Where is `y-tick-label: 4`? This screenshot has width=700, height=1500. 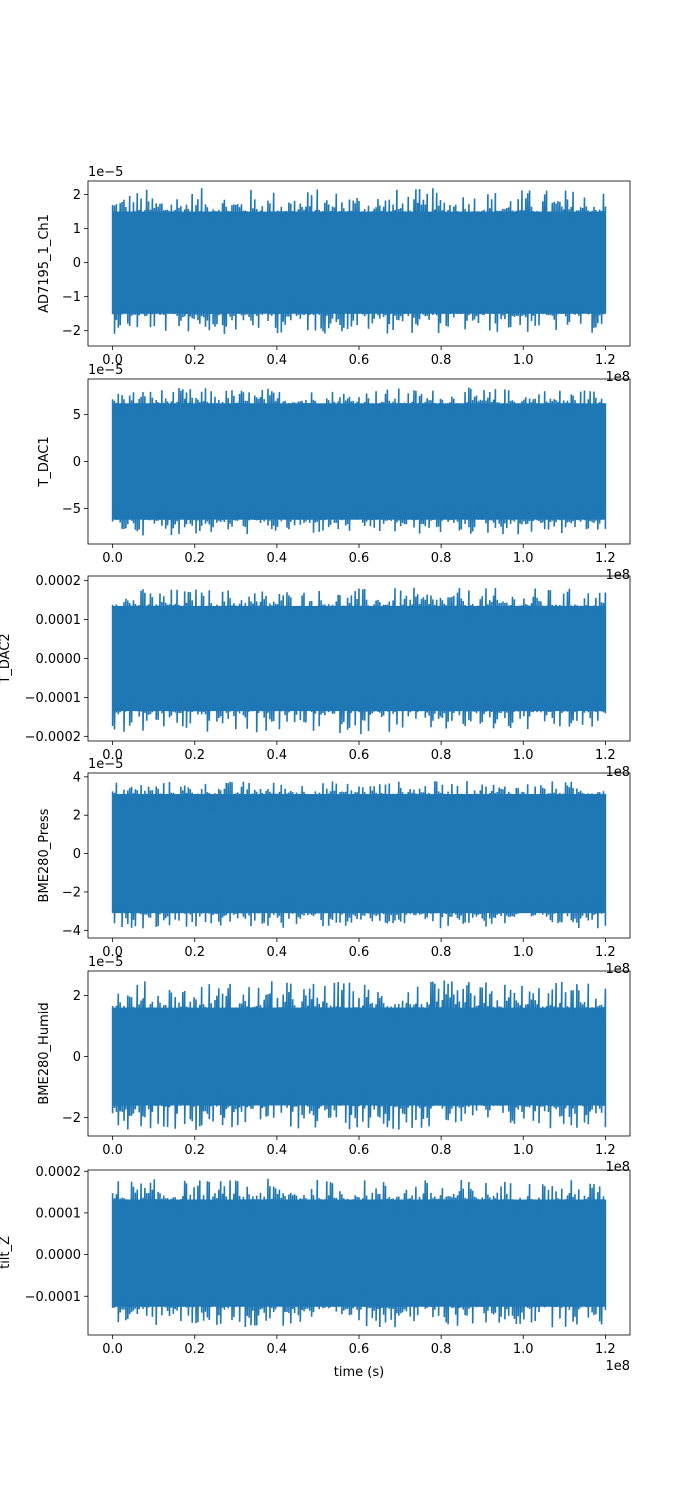 y-tick-label: 4 is located at coordinates (77, 777).